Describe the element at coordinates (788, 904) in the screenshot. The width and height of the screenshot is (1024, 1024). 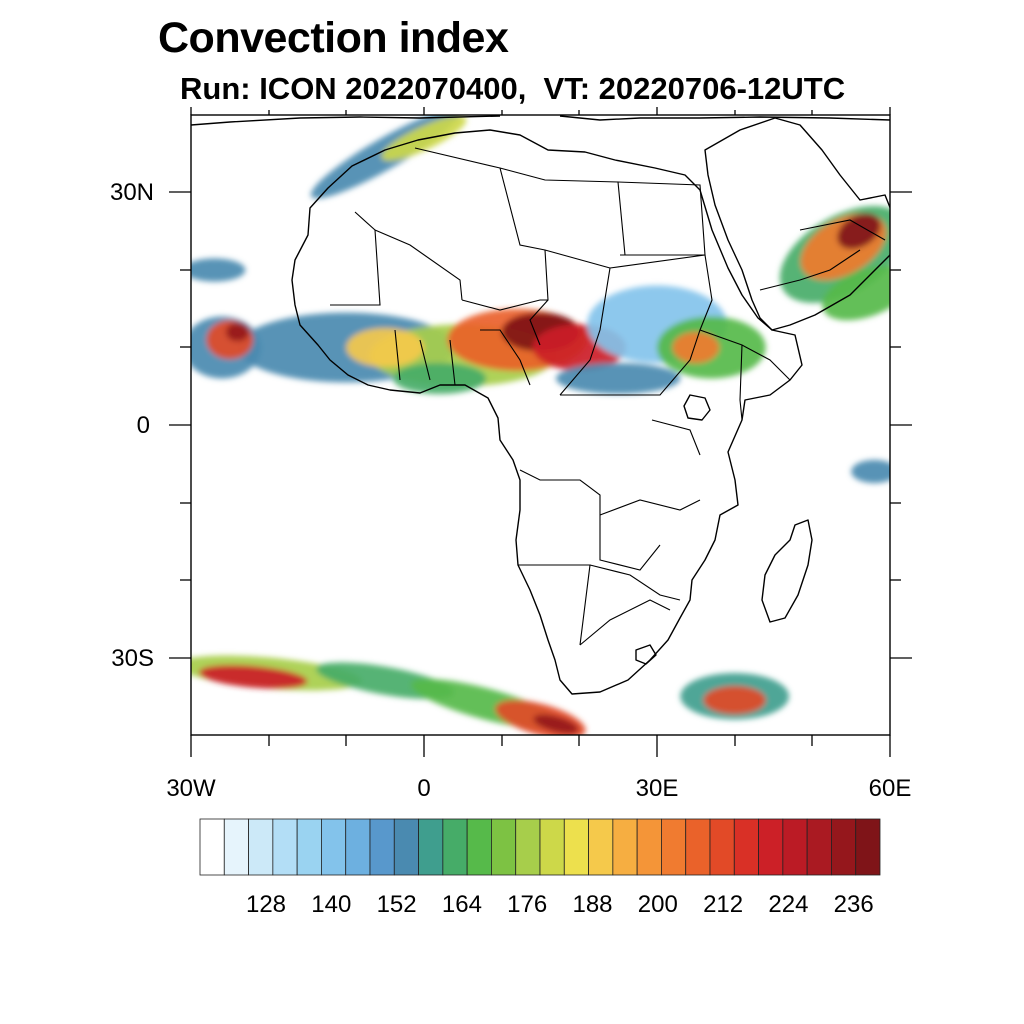
I see `colorbar-label: 224` at that location.